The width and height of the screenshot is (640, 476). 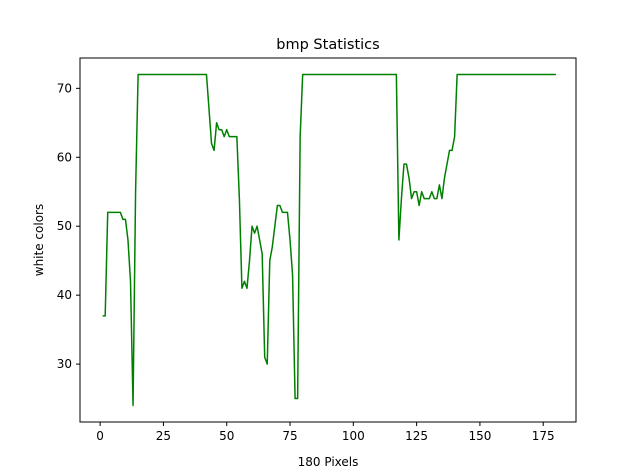 What do you see at coordinates (64, 88) in the screenshot?
I see `y-tick-label: 70` at bounding box center [64, 88].